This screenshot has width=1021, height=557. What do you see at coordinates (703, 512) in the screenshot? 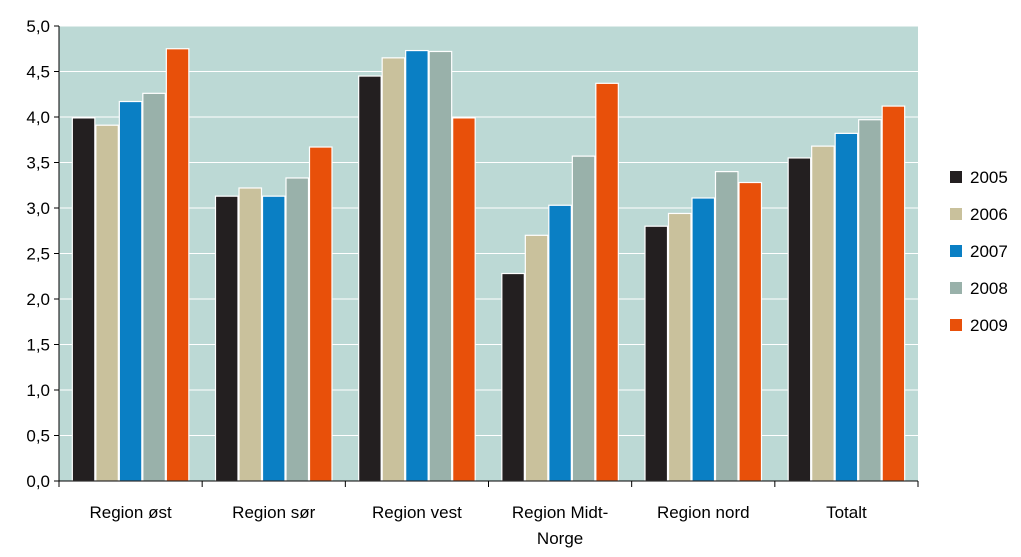
I see `x-tick-label: Region nord` at bounding box center [703, 512].